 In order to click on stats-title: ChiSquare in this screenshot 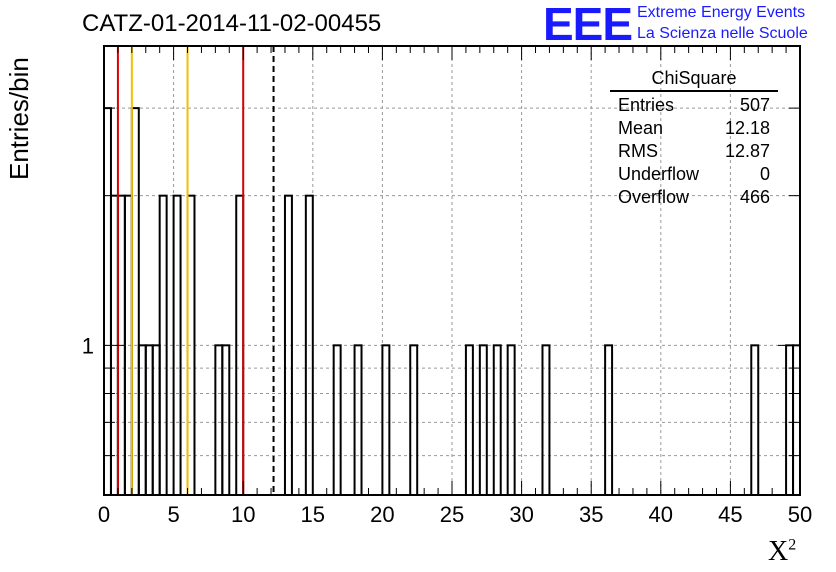, I will do `click(694, 80)`.